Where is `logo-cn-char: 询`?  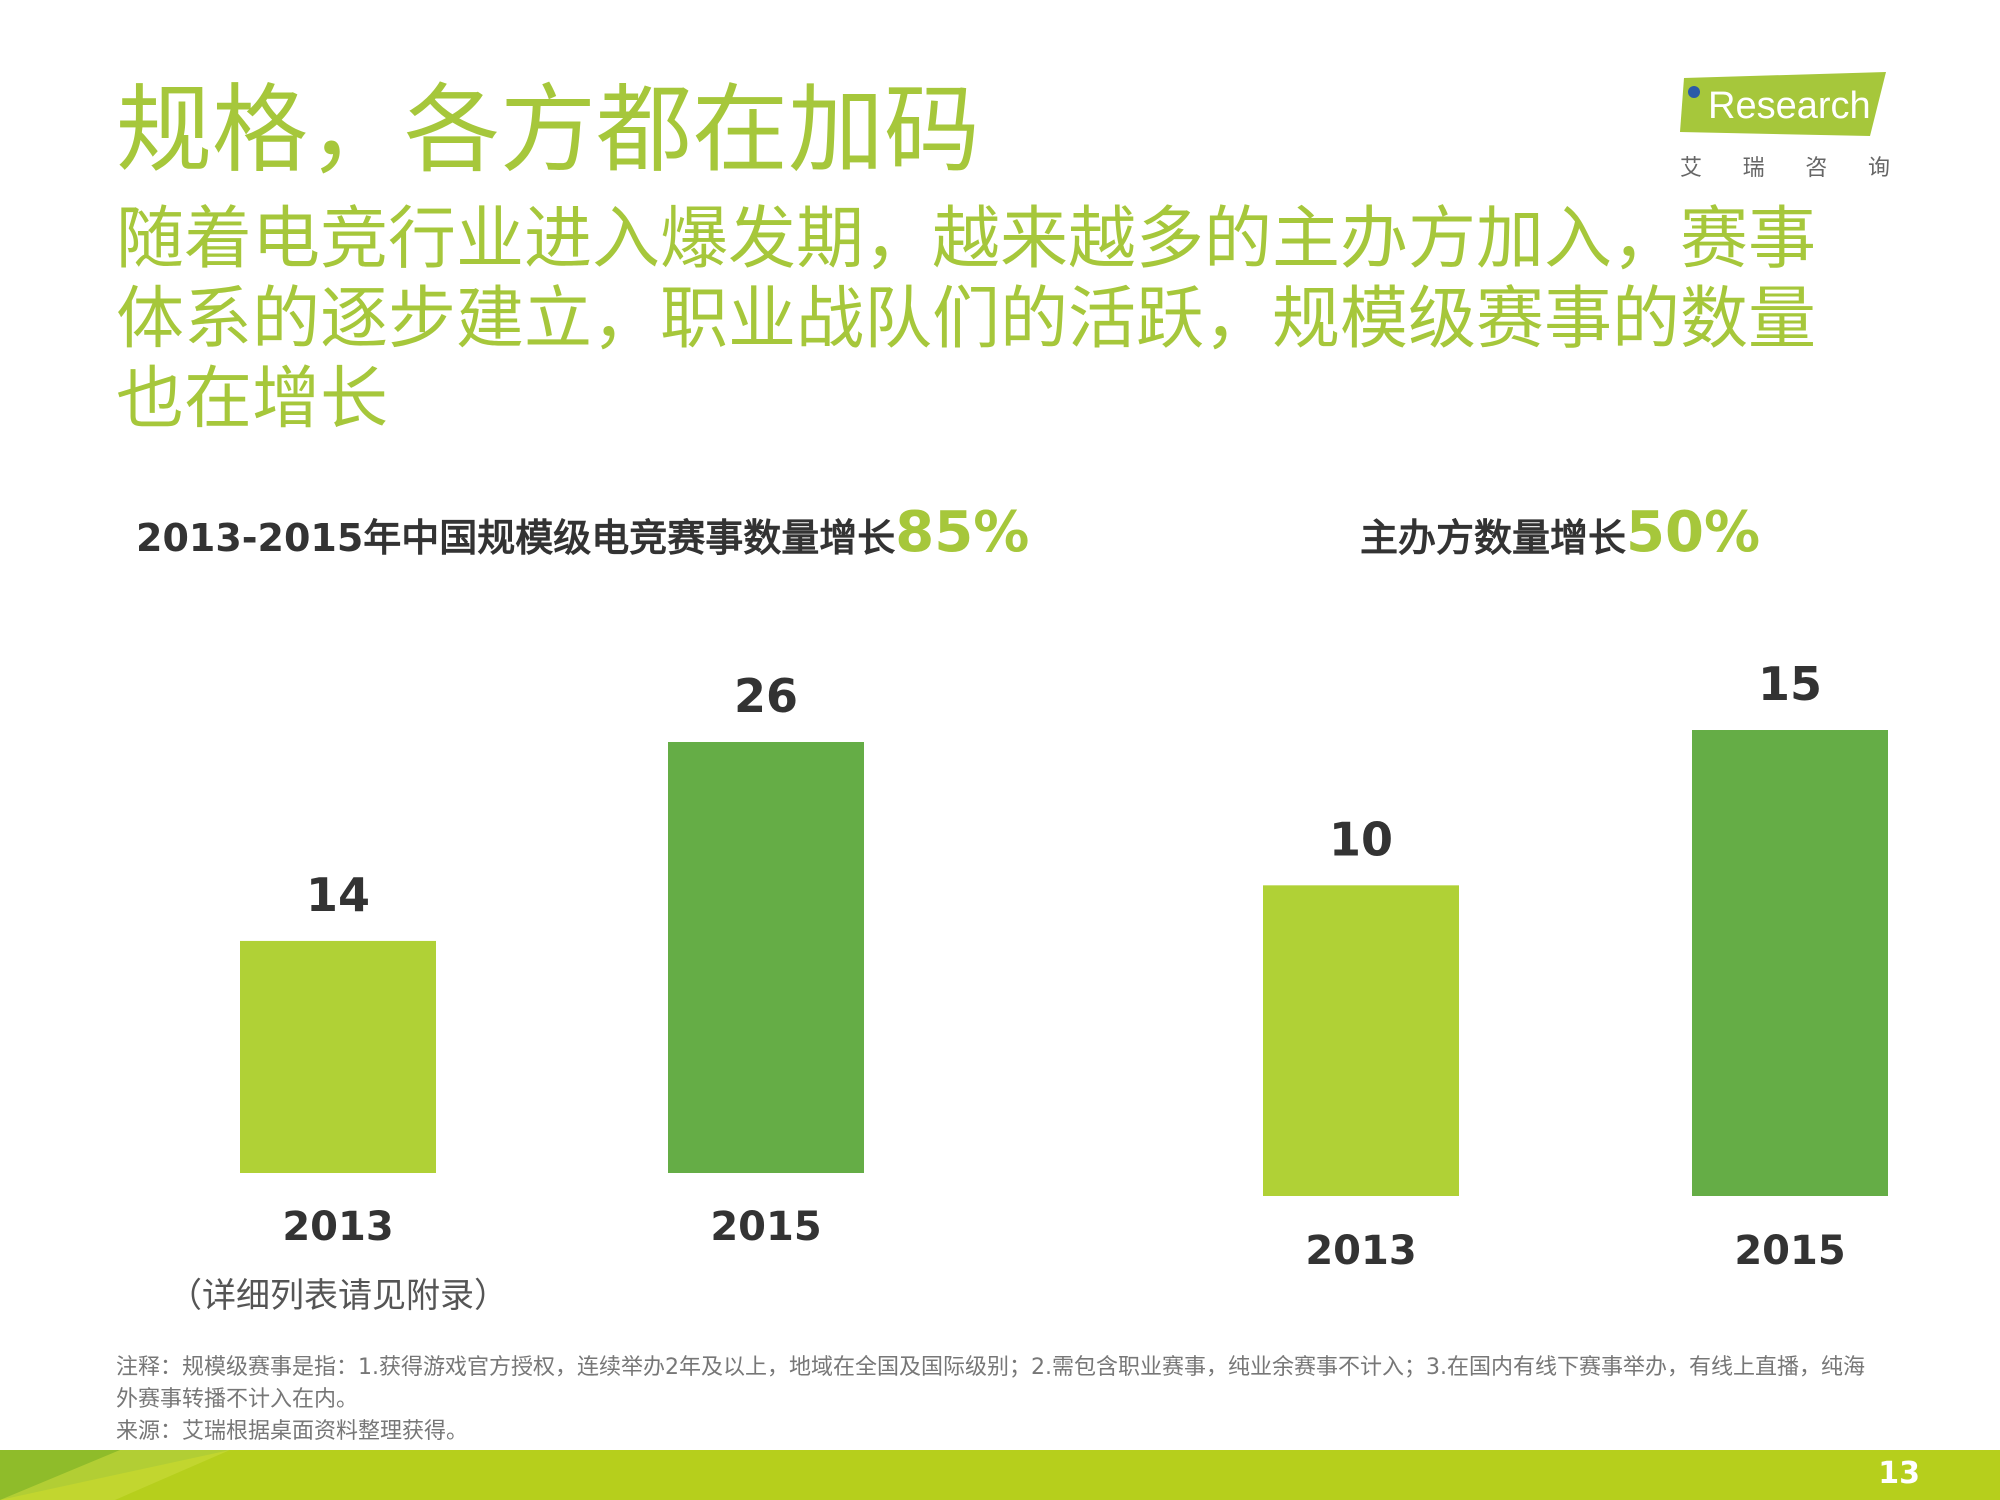
logo-cn-char: 询 is located at coordinates (1878, 168).